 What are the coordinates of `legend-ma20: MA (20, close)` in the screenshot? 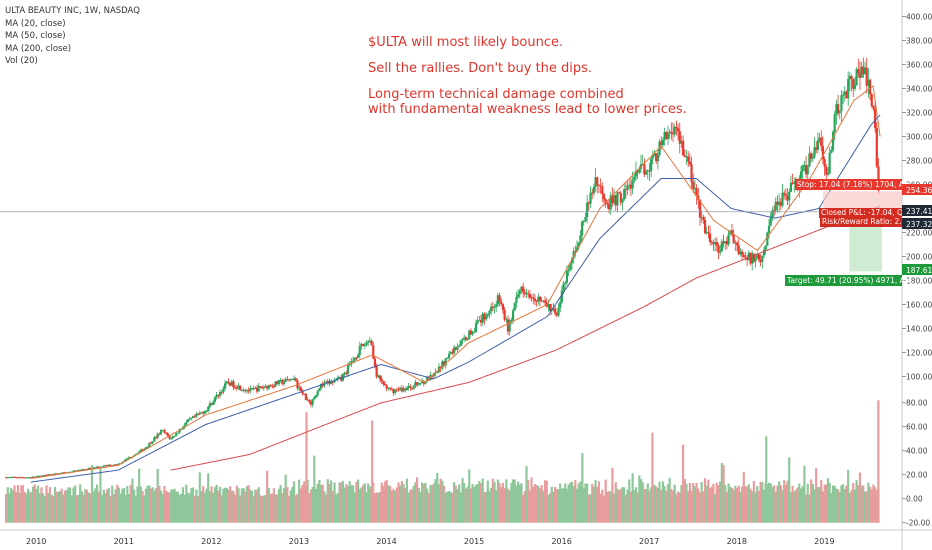 It's located at (35, 23).